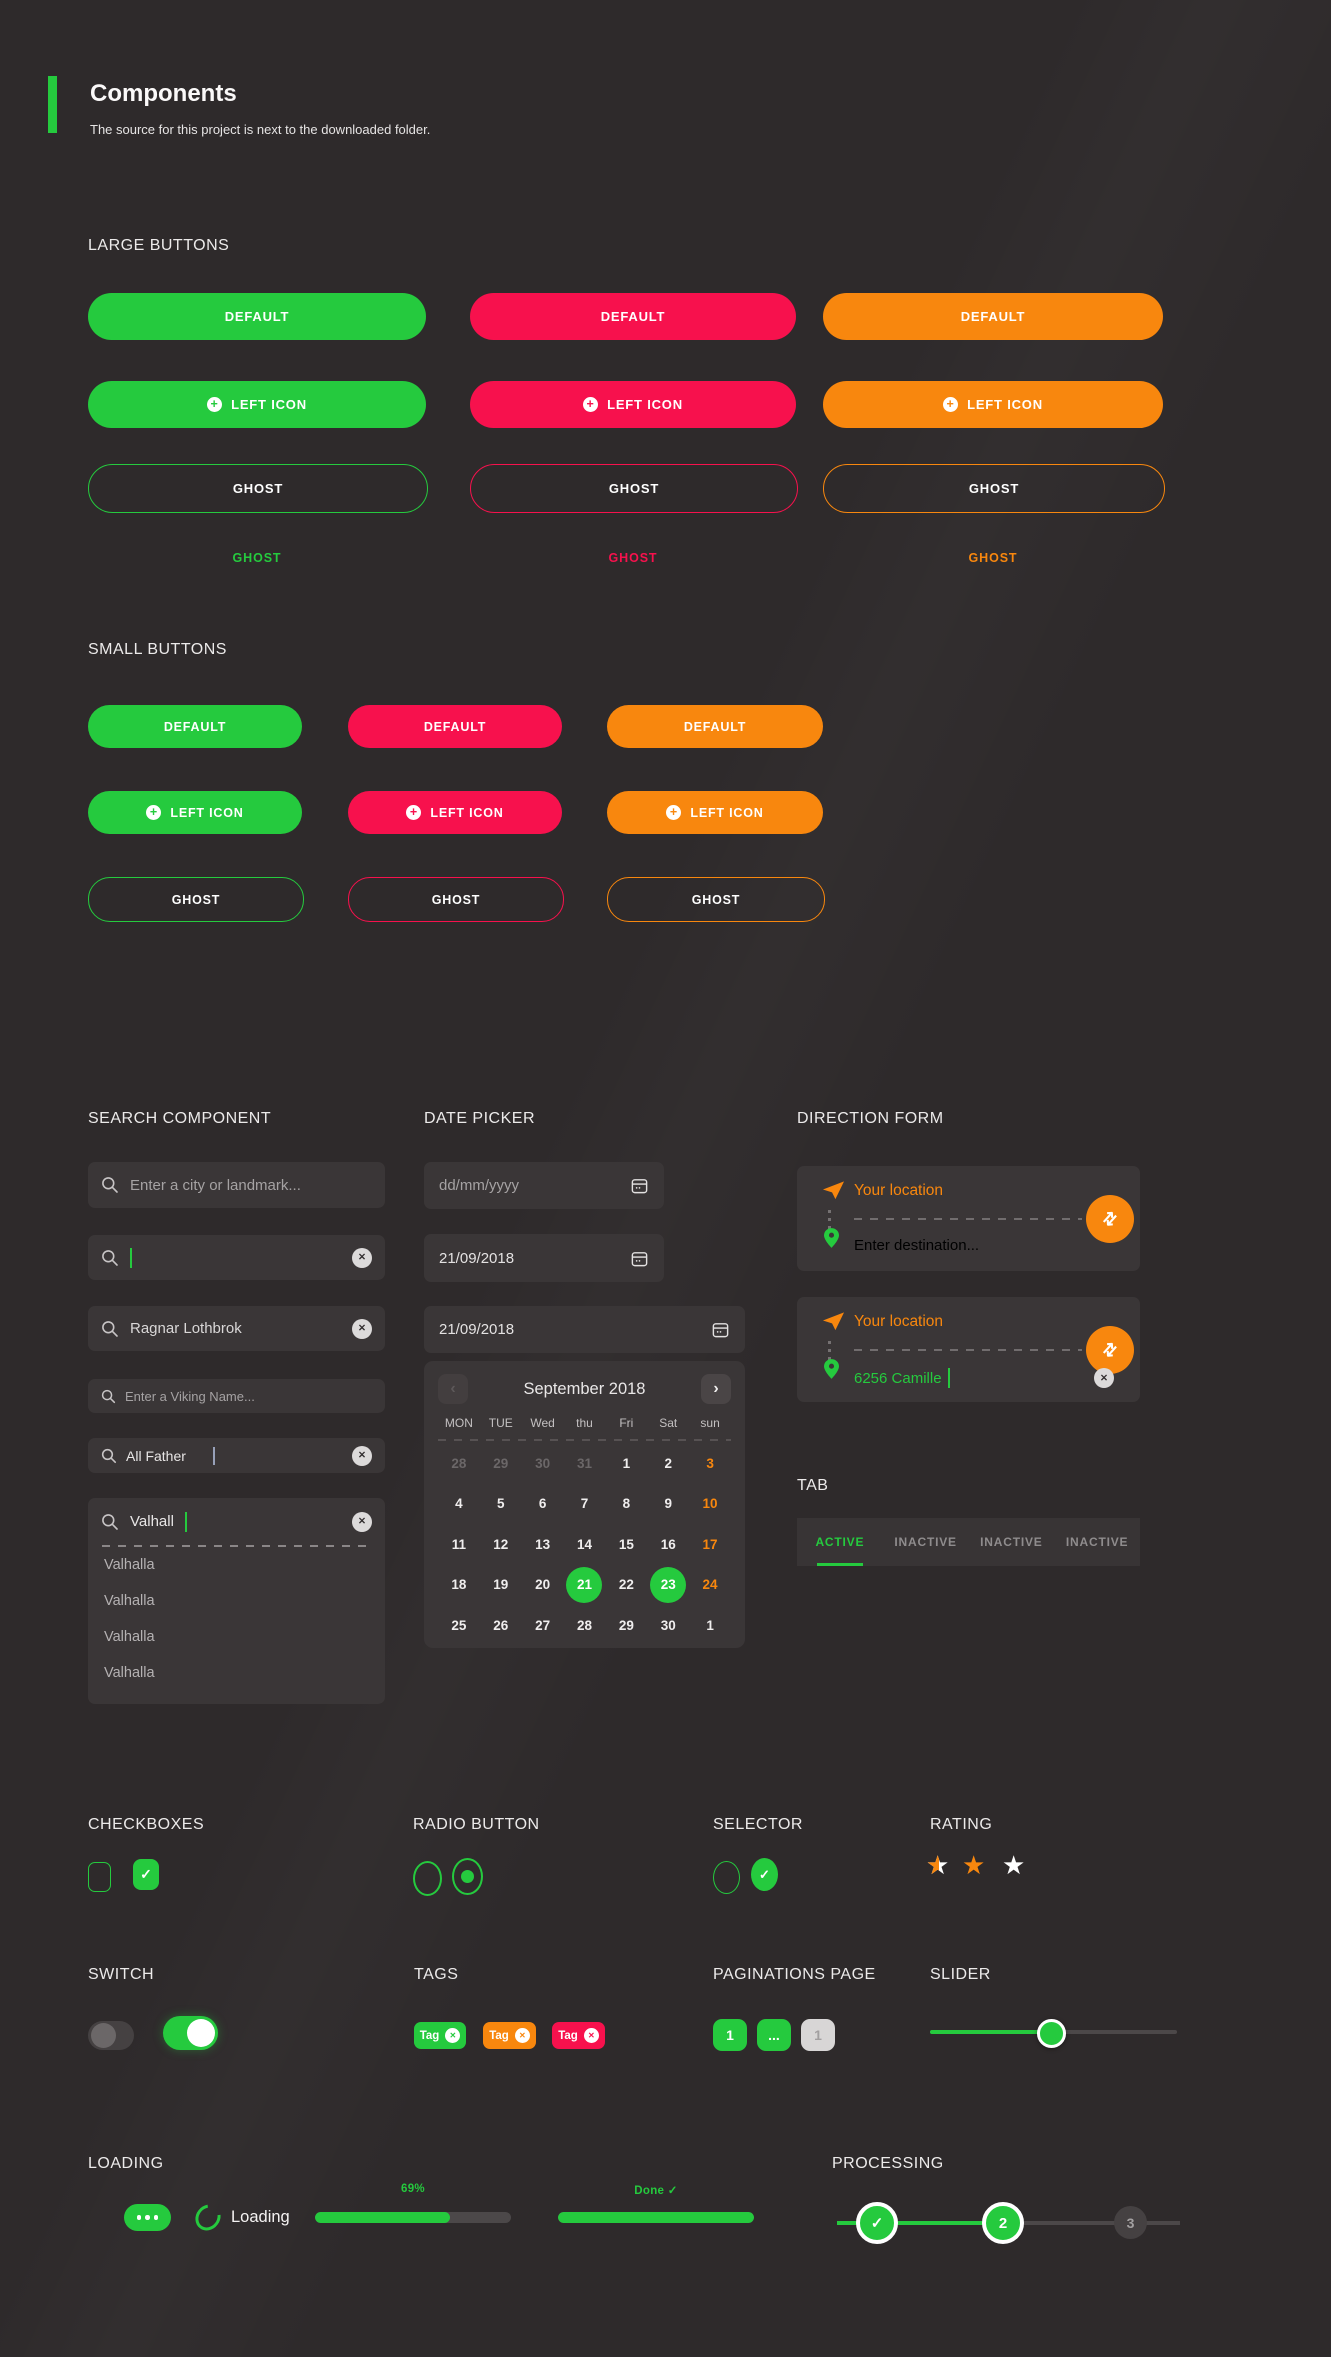 The image size is (1331, 2357). Describe the element at coordinates (716, 899) in the screenshot. I see `small-ghost-button-orange: GHOST` at that location.